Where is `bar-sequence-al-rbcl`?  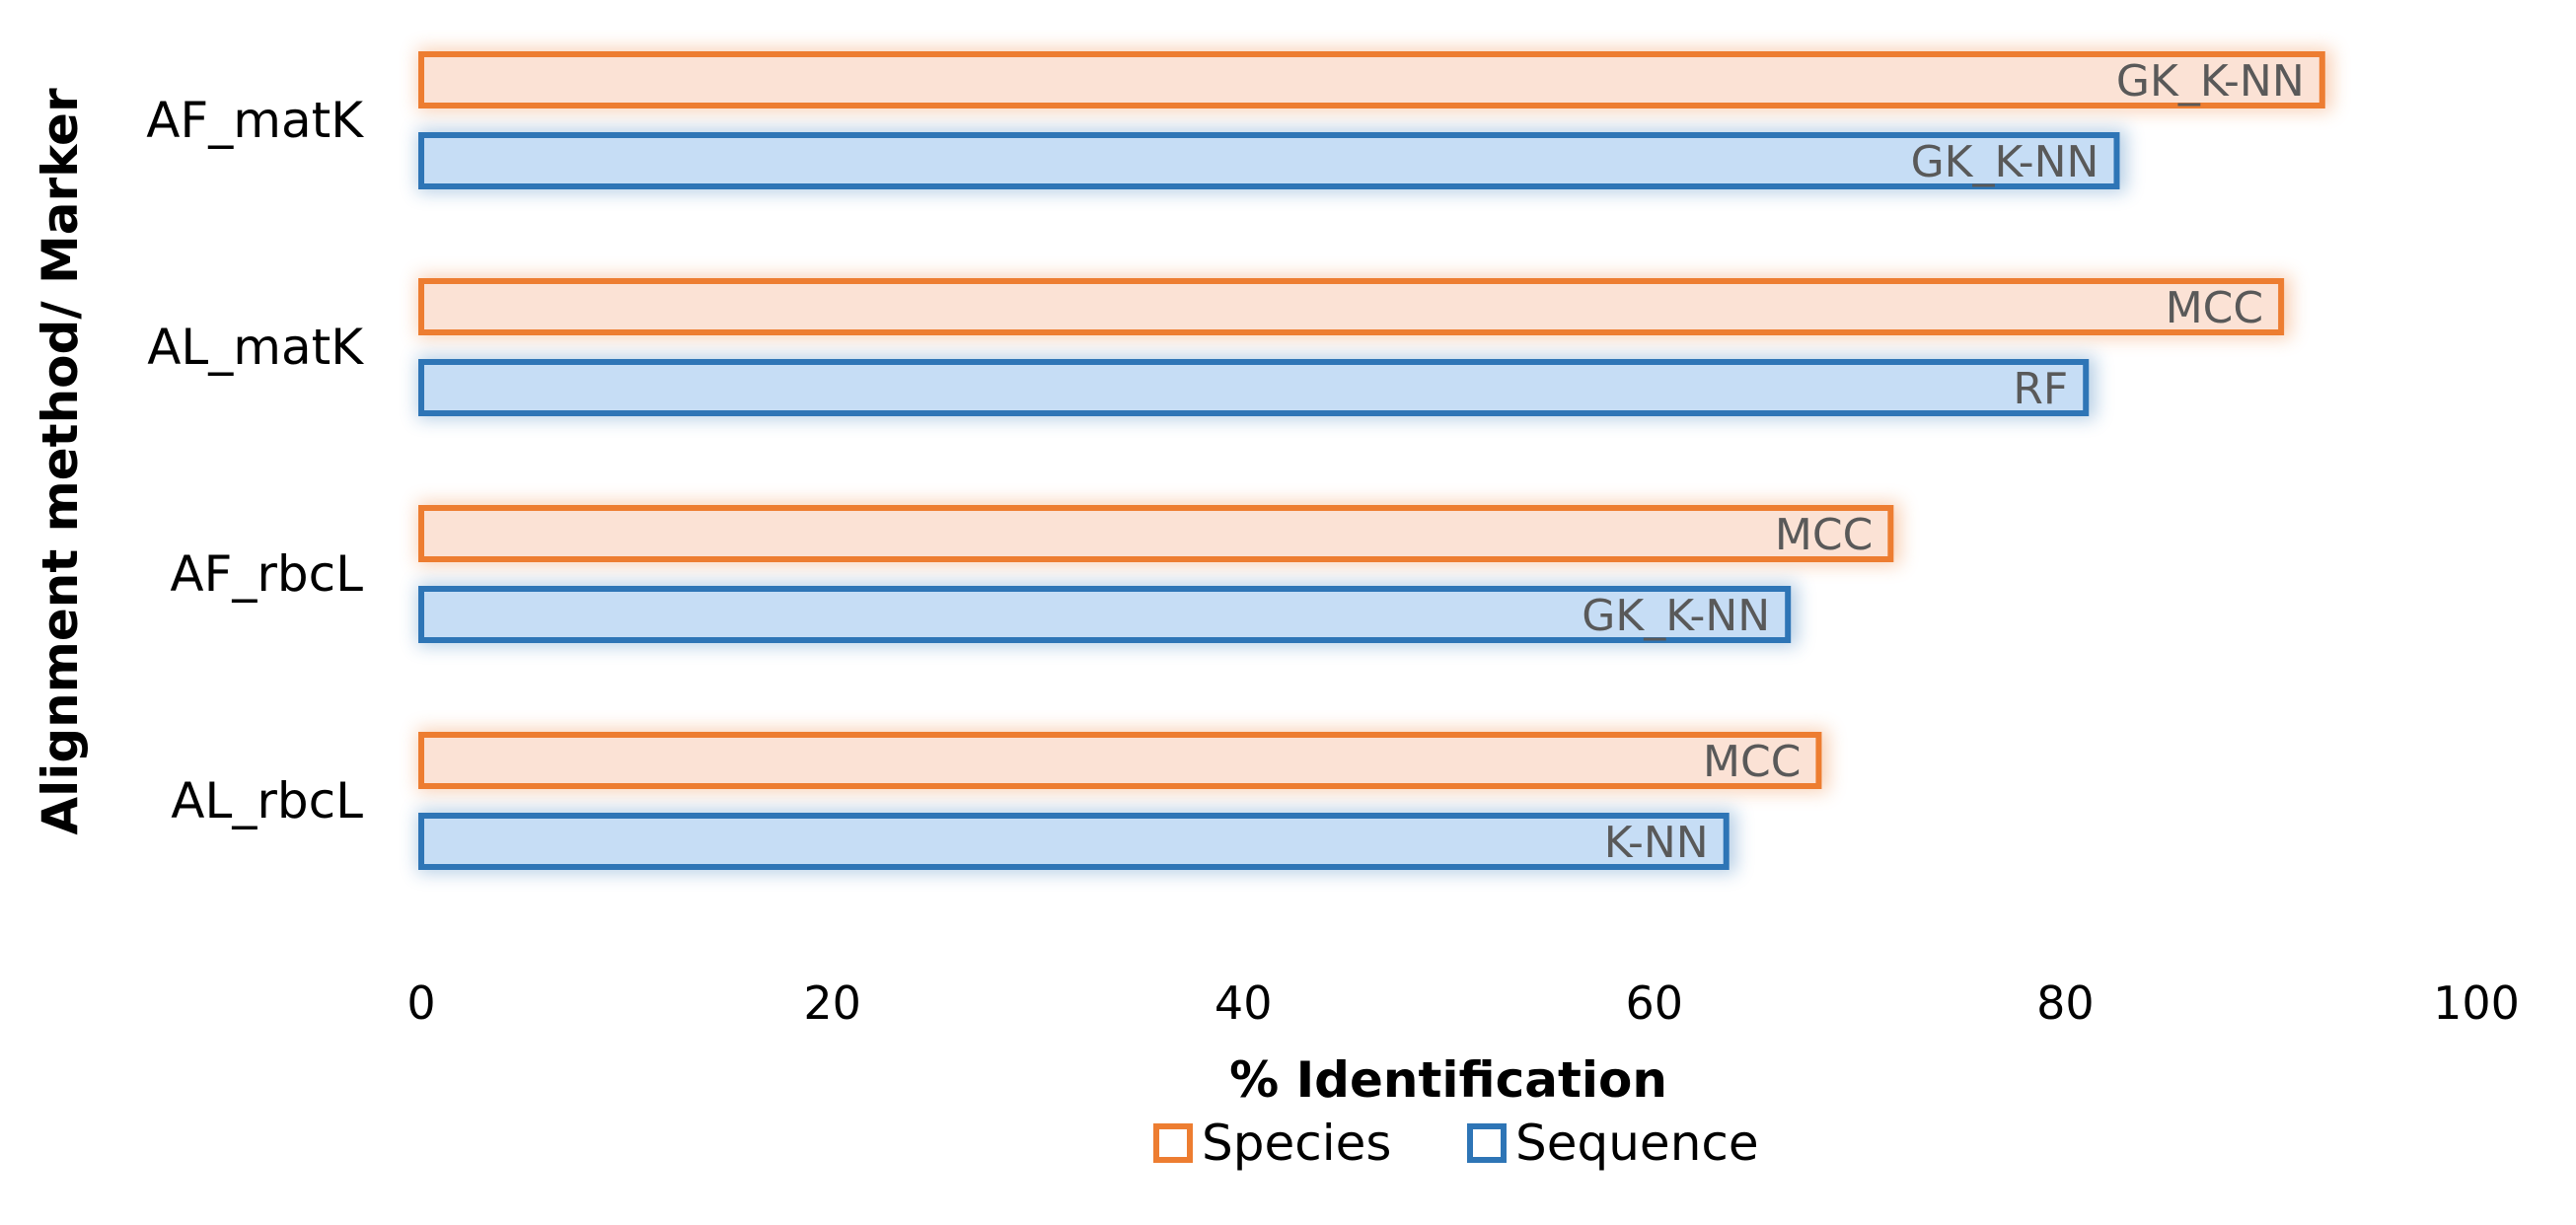
bar-sequence-al-rbcl is located at coordinates (1074, 841).